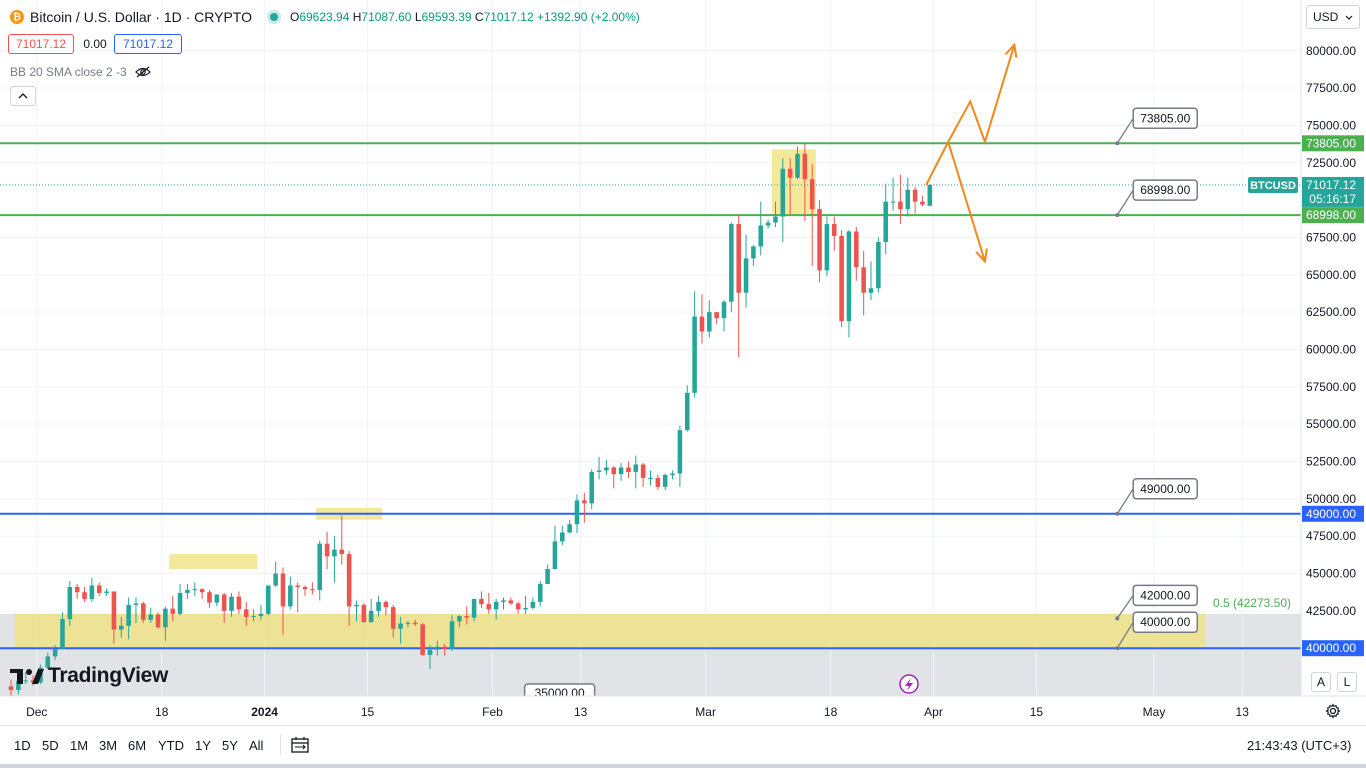  Describe the element at coordinates (171, 745) in the screenshot. I see `range-button-ytd: YTD` at that location.